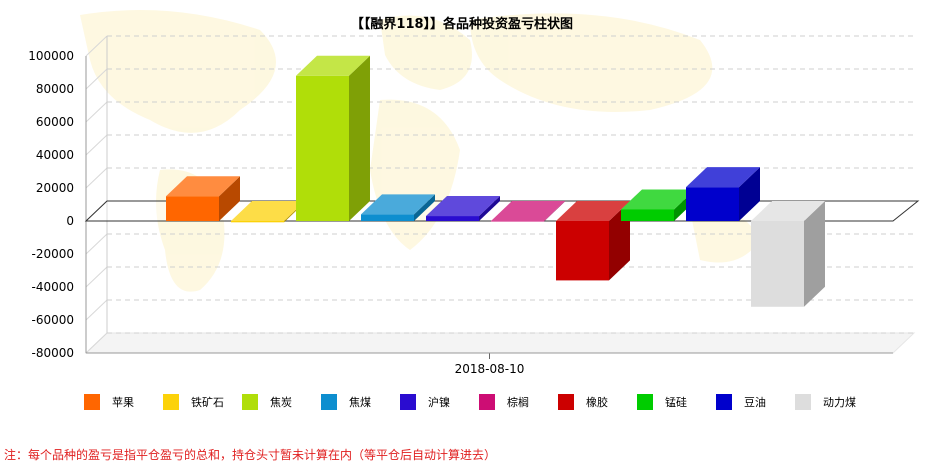 The height and width of the screenshot is (468, 925). Describe the element at coordinates (500, 343) in the screenshot. I see `chart-floor` at that location.